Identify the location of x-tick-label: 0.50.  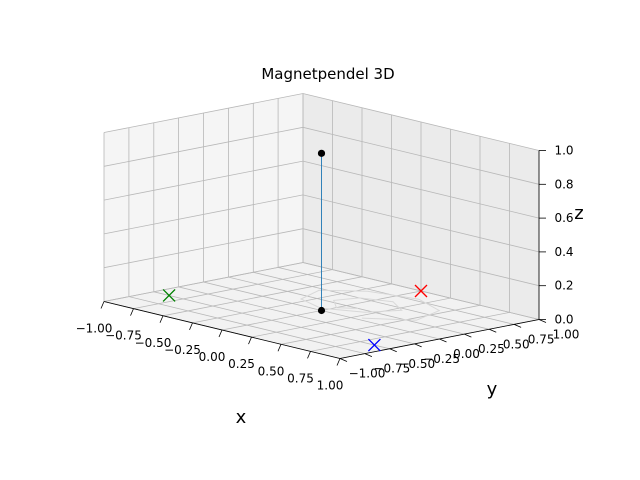
(271, 371).